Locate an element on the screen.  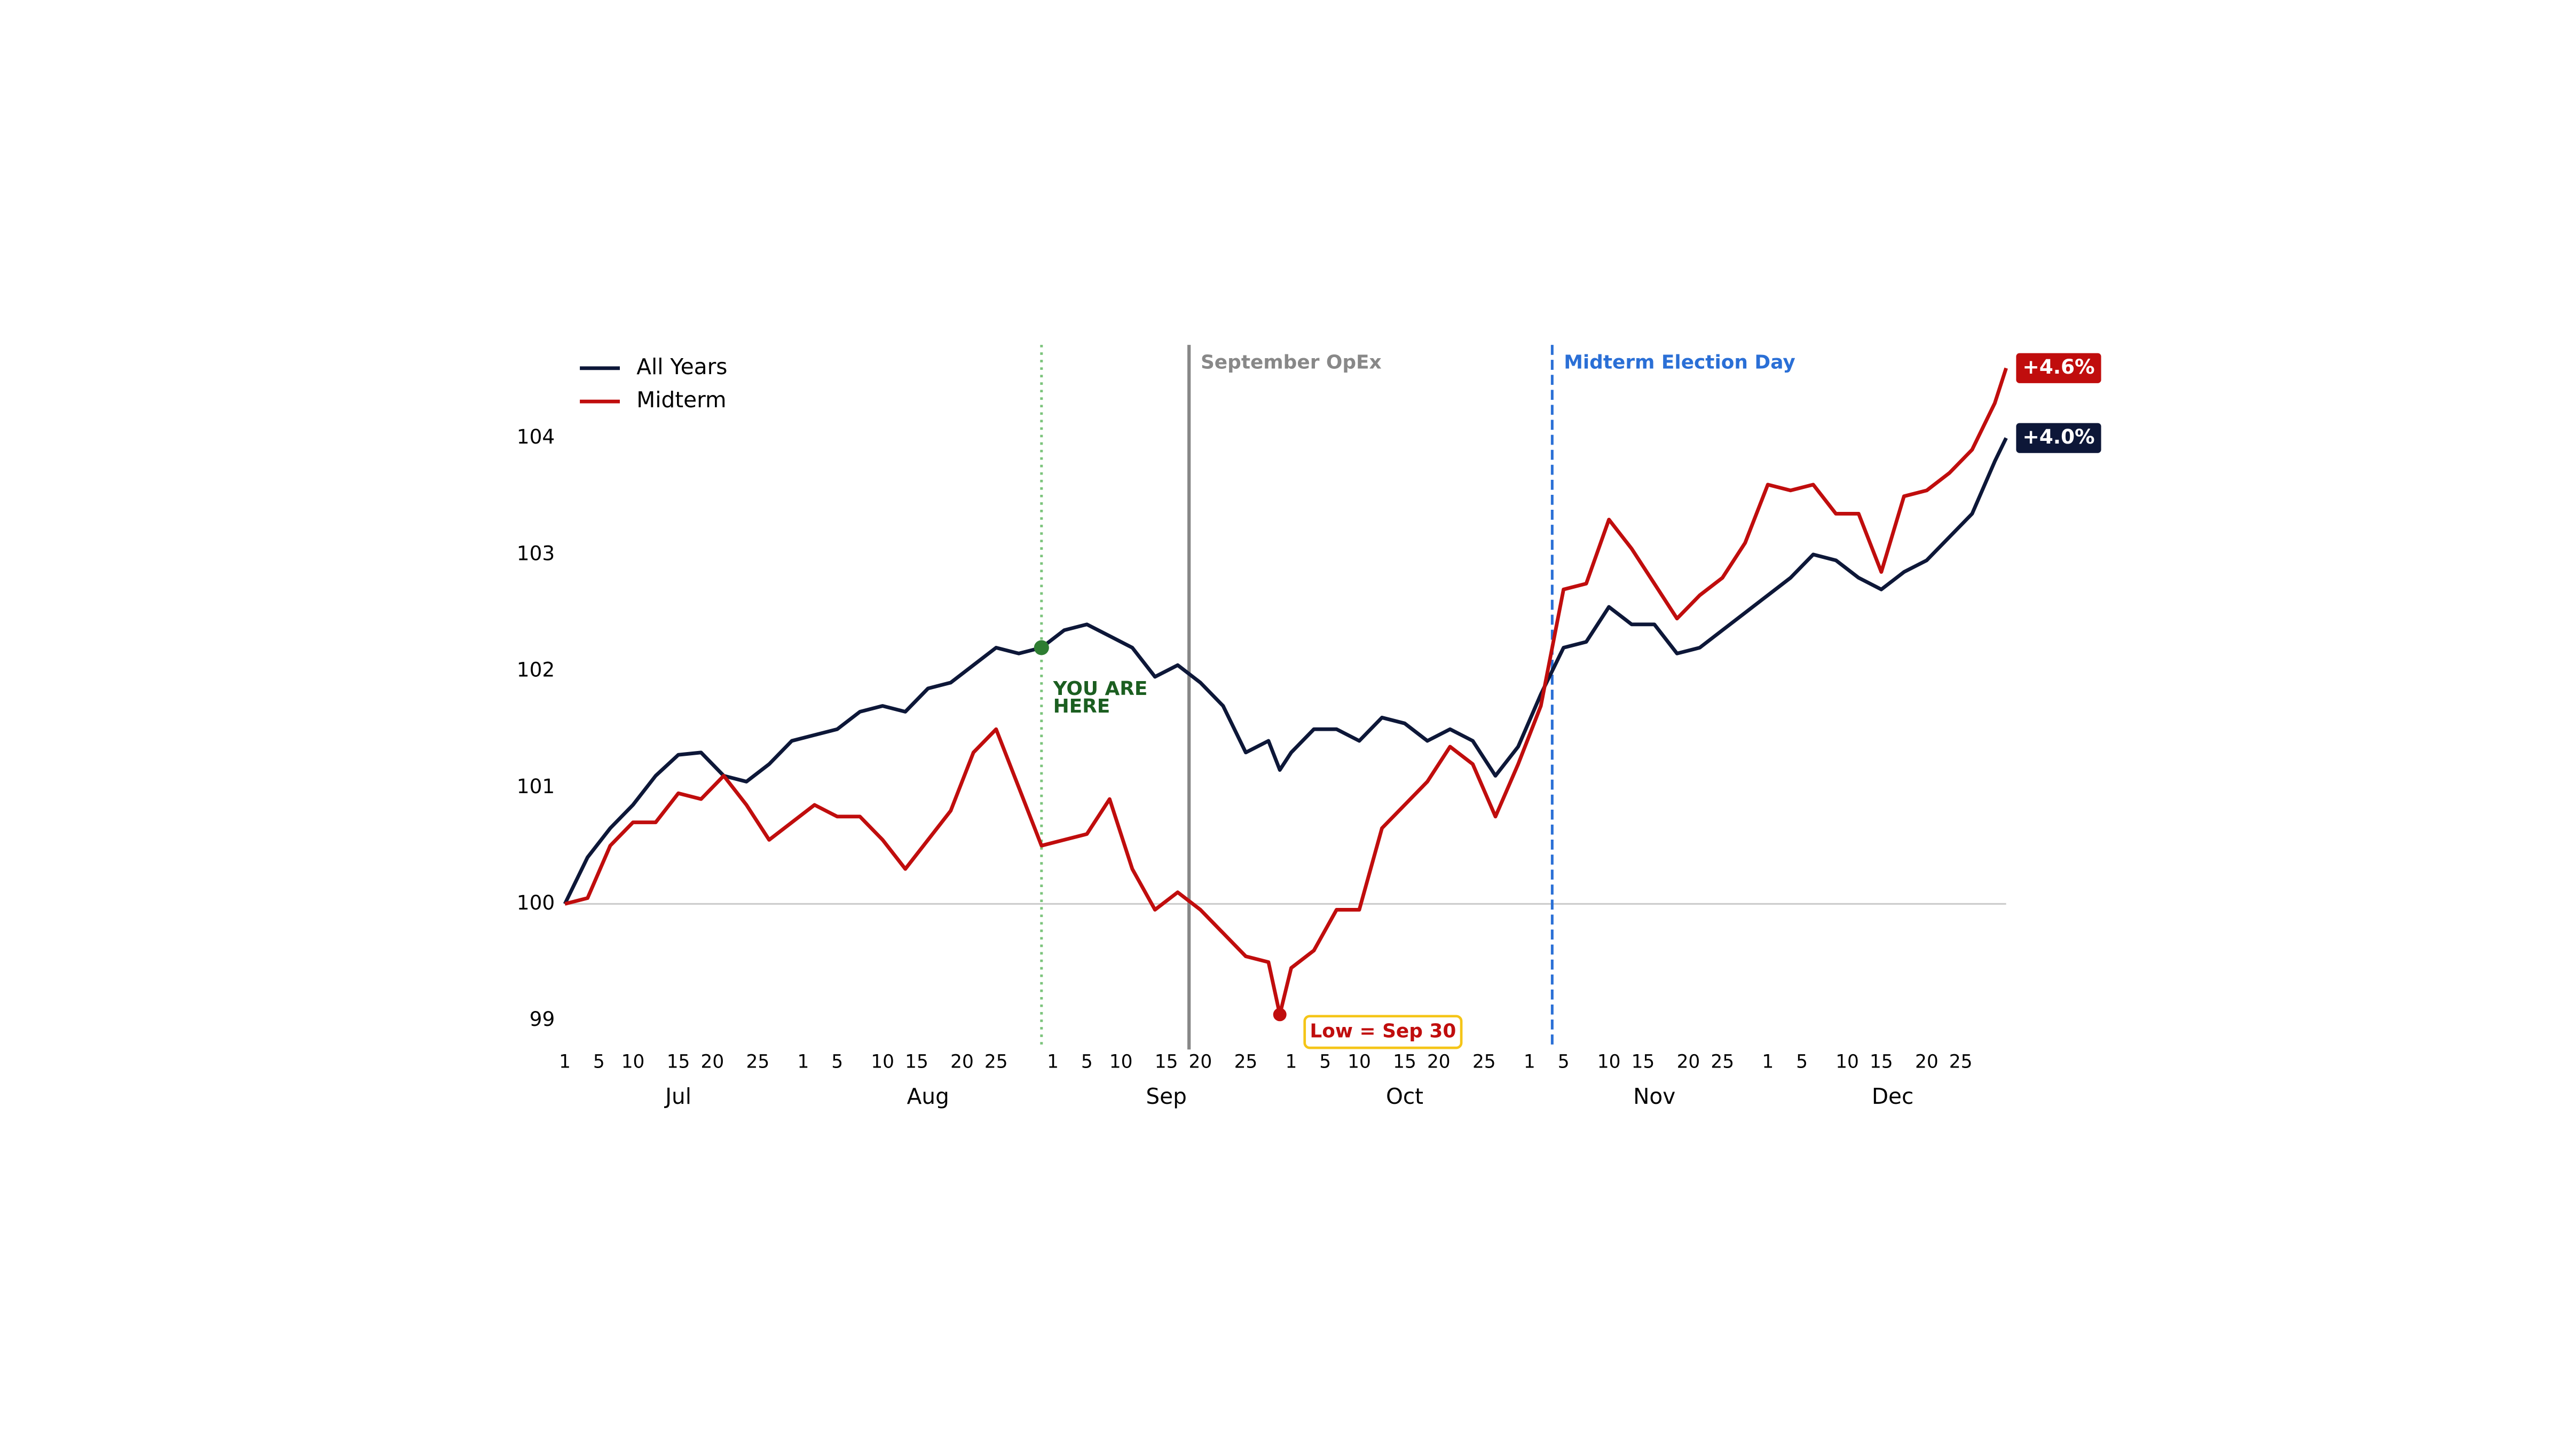
low-label-box is located at coordinates (1383, 1032).